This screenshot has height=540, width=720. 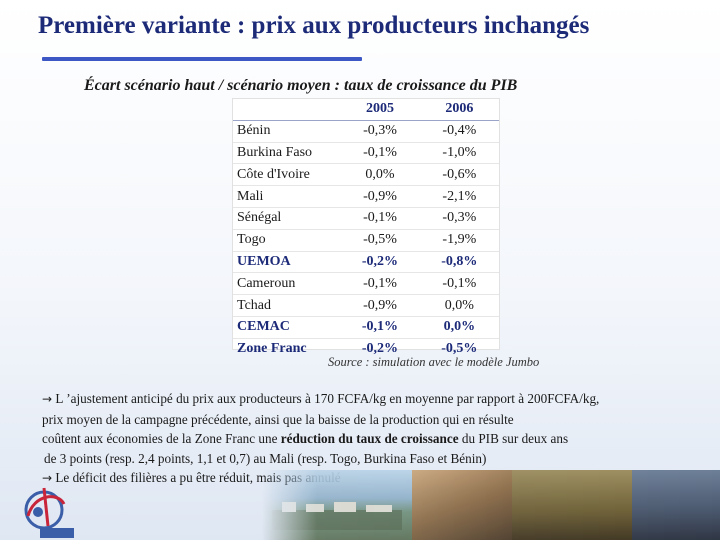 What do you see at coordinates (337, 516) in the screenshot?
I see `factory-silhouette` at bounding box center [337, 516].